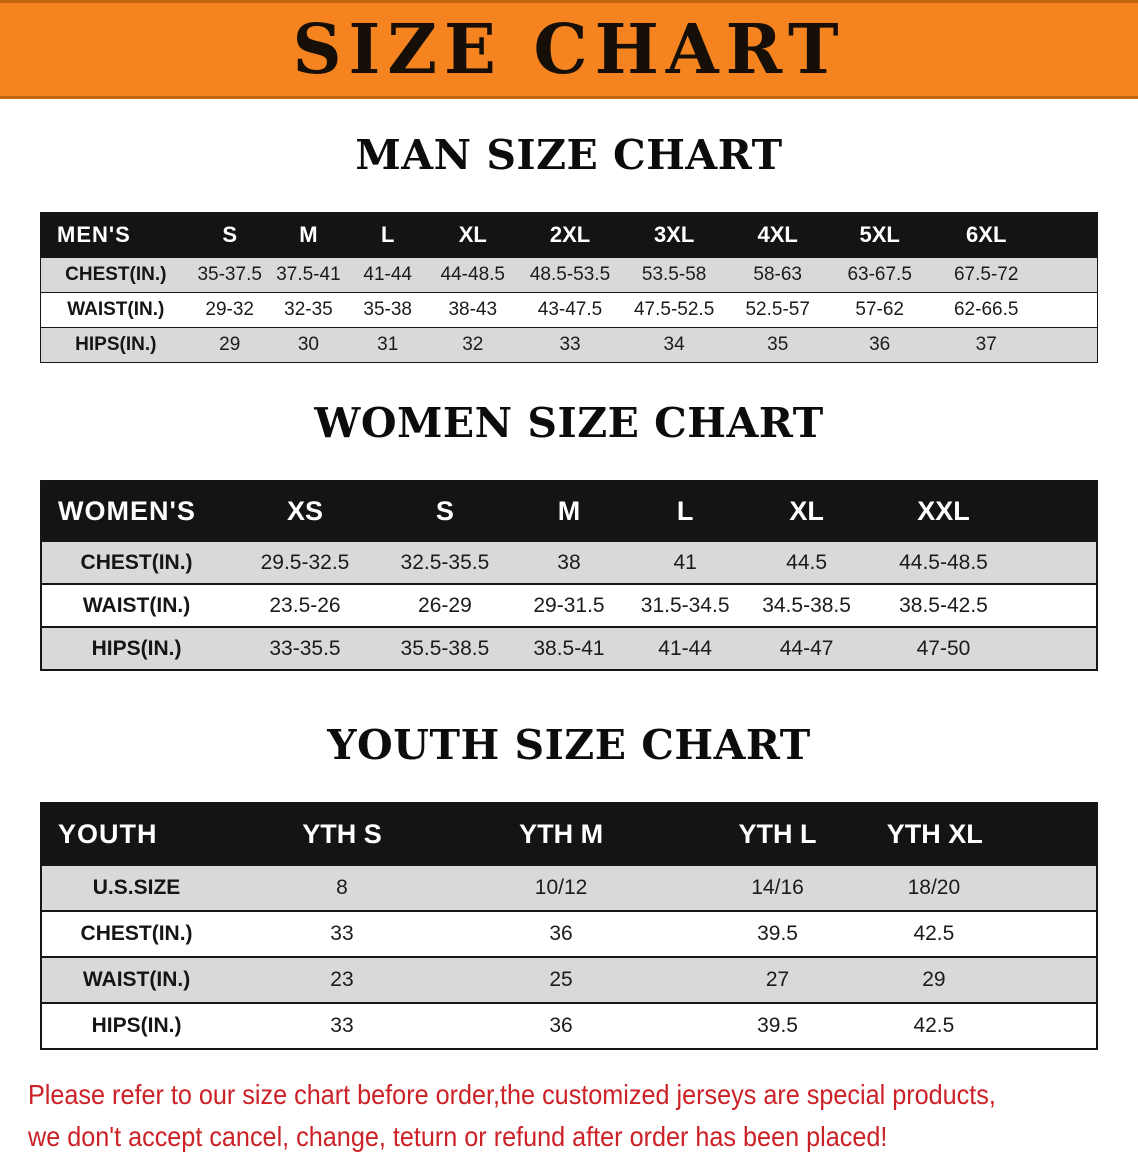  I want to click on table-cell: 48.5-53.5, so click(570, 275).